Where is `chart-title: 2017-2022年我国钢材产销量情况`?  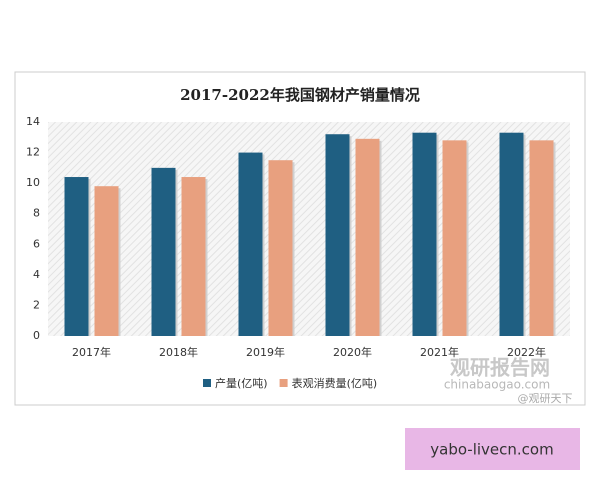 chart-title: 2017-2022年我国钢材产销量情况 is located at coordinates (300, 95).